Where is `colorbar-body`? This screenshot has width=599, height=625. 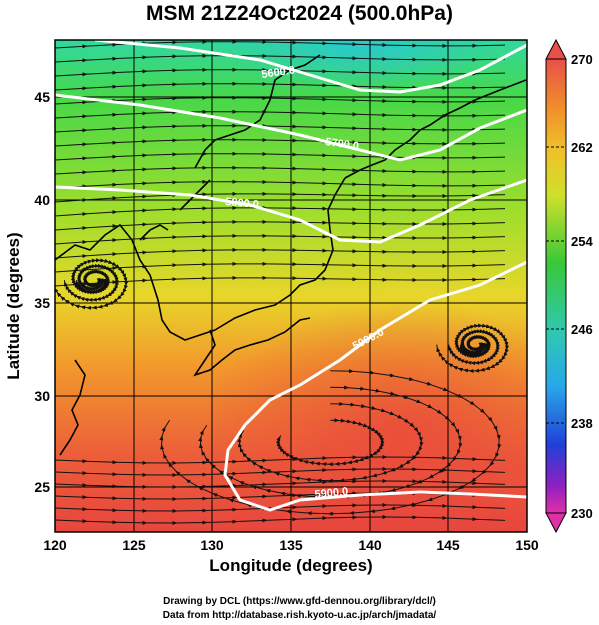 colorbar-body is located at coordinates (556, 286).